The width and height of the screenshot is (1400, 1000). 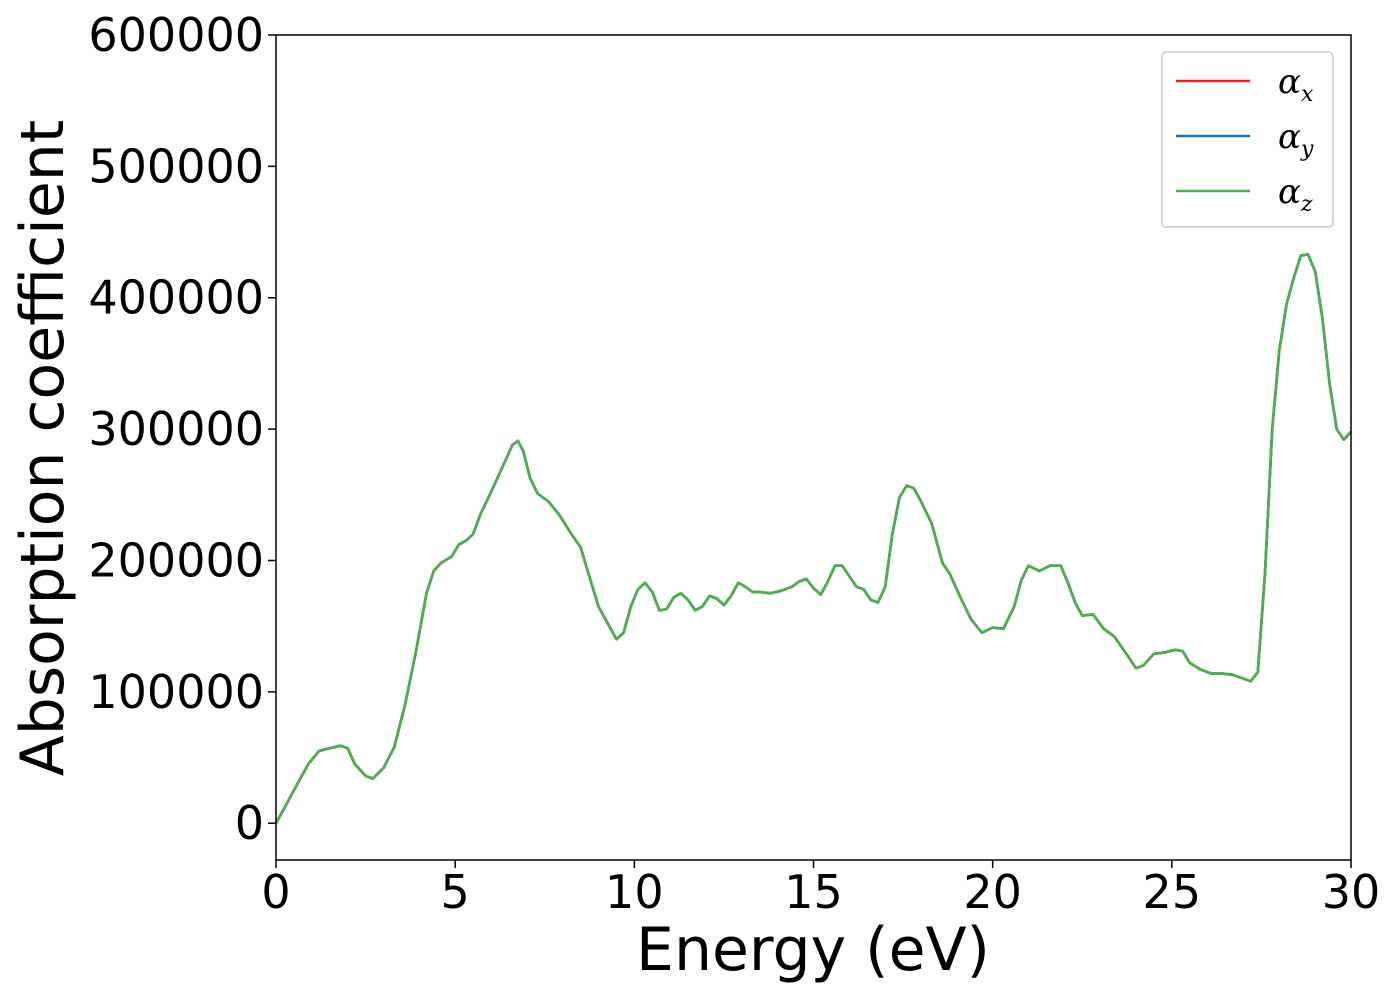 I want to click on legend-frame, so click(x=1247, y=139).